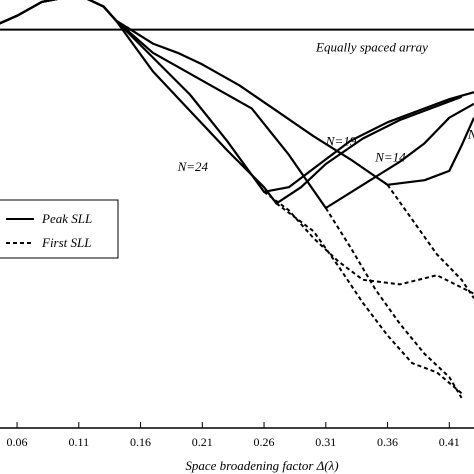  I want to click on series-annotation-2: N=19, so click(341, 140).